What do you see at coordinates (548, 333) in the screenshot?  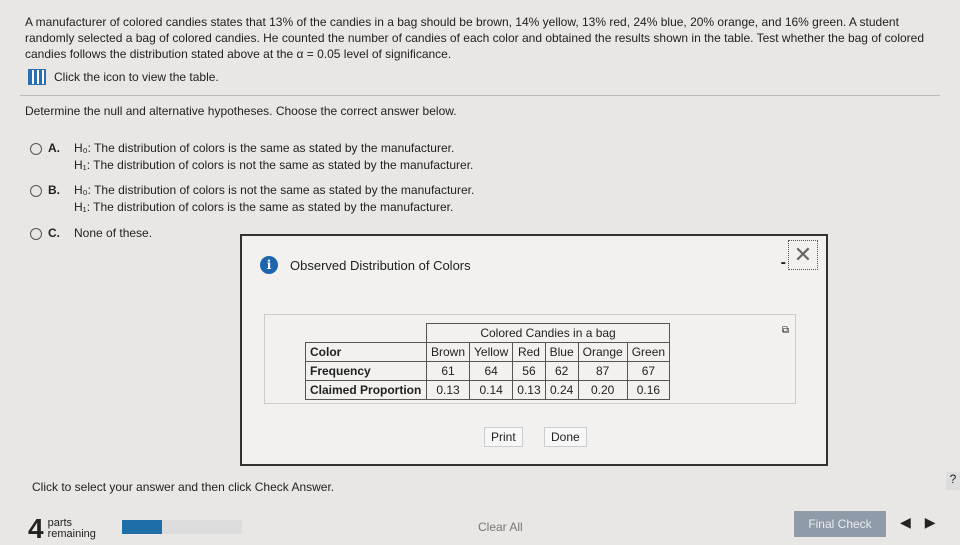 I see `table-caption: Colored Candies in a bag` at bounding box center [548, 333].